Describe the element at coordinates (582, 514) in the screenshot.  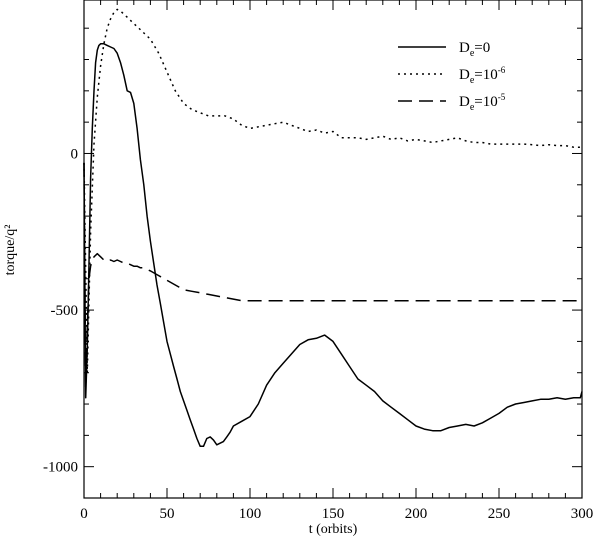
I see `x-tick-label: 300` at that location.